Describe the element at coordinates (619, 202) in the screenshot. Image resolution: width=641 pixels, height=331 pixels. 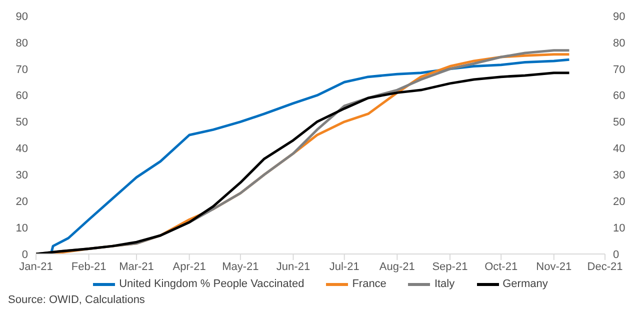
I see `y2-tick-label: 20` at that location.